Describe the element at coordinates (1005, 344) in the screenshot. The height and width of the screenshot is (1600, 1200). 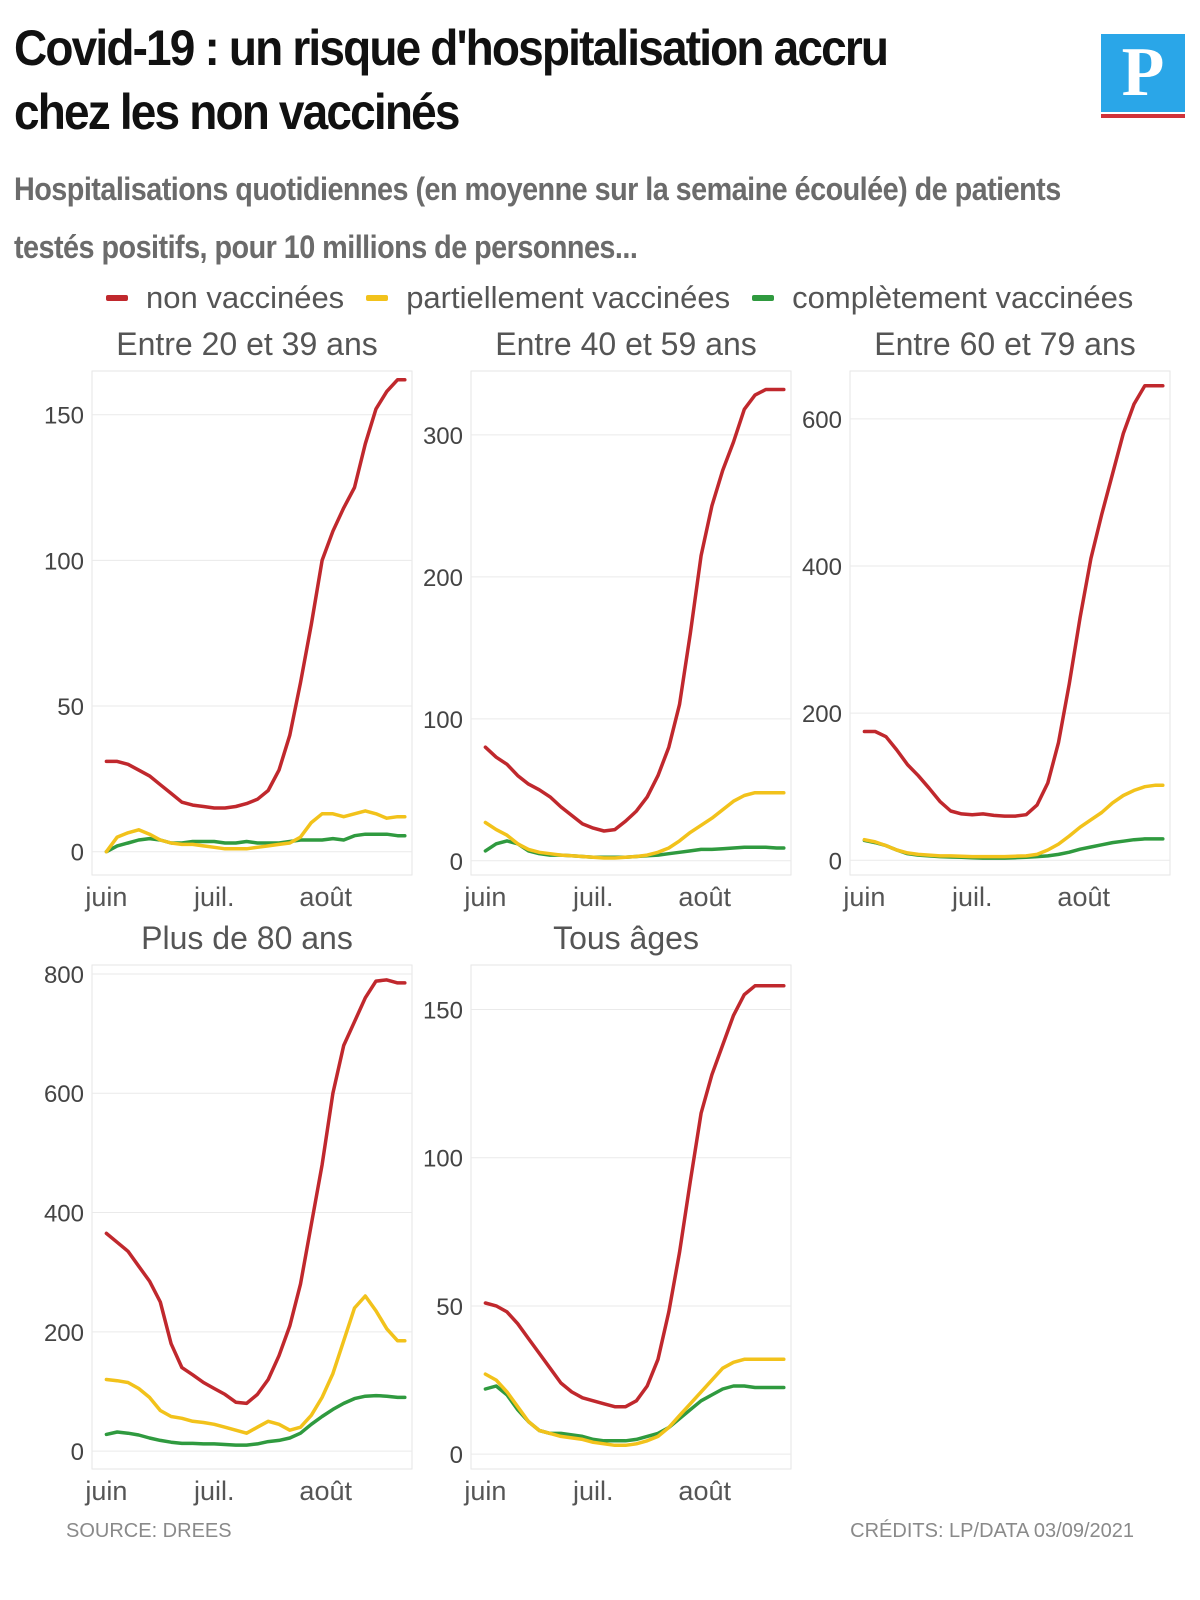
I see `panel-title: Entre 60 et 79 ans` at that location.